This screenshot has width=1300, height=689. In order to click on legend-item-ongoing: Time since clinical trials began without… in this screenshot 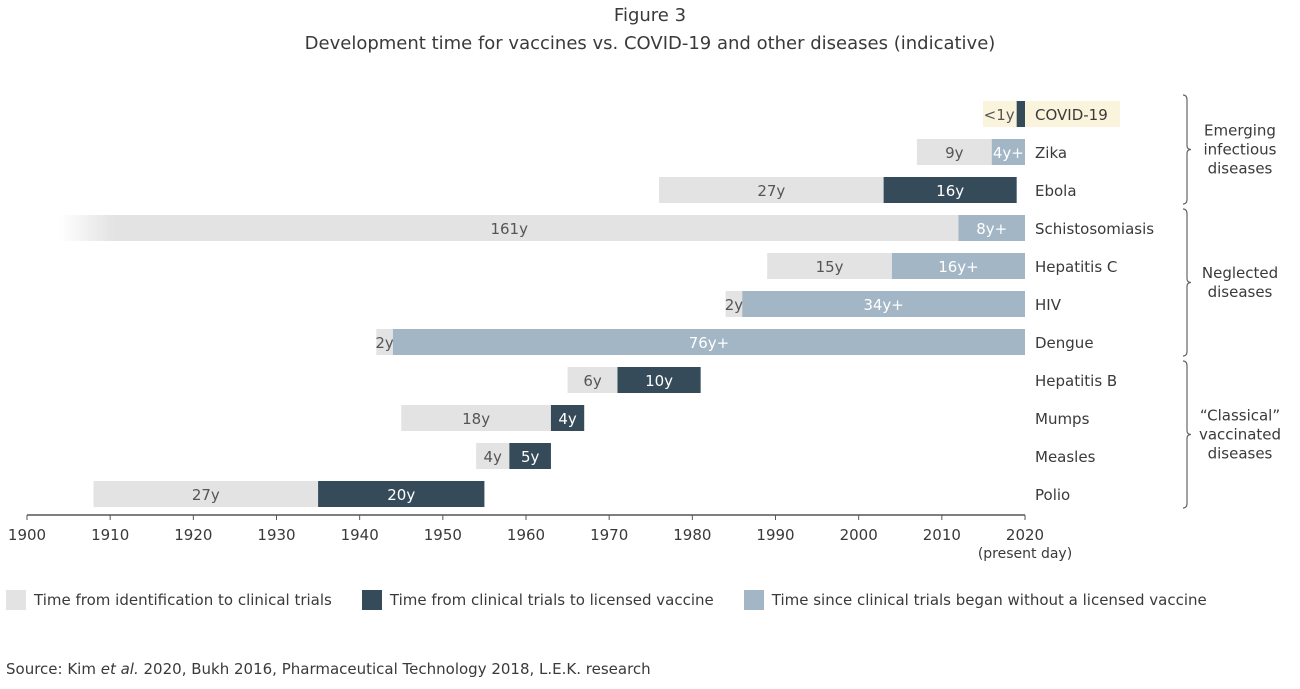, I will do `click(975, 600)`.